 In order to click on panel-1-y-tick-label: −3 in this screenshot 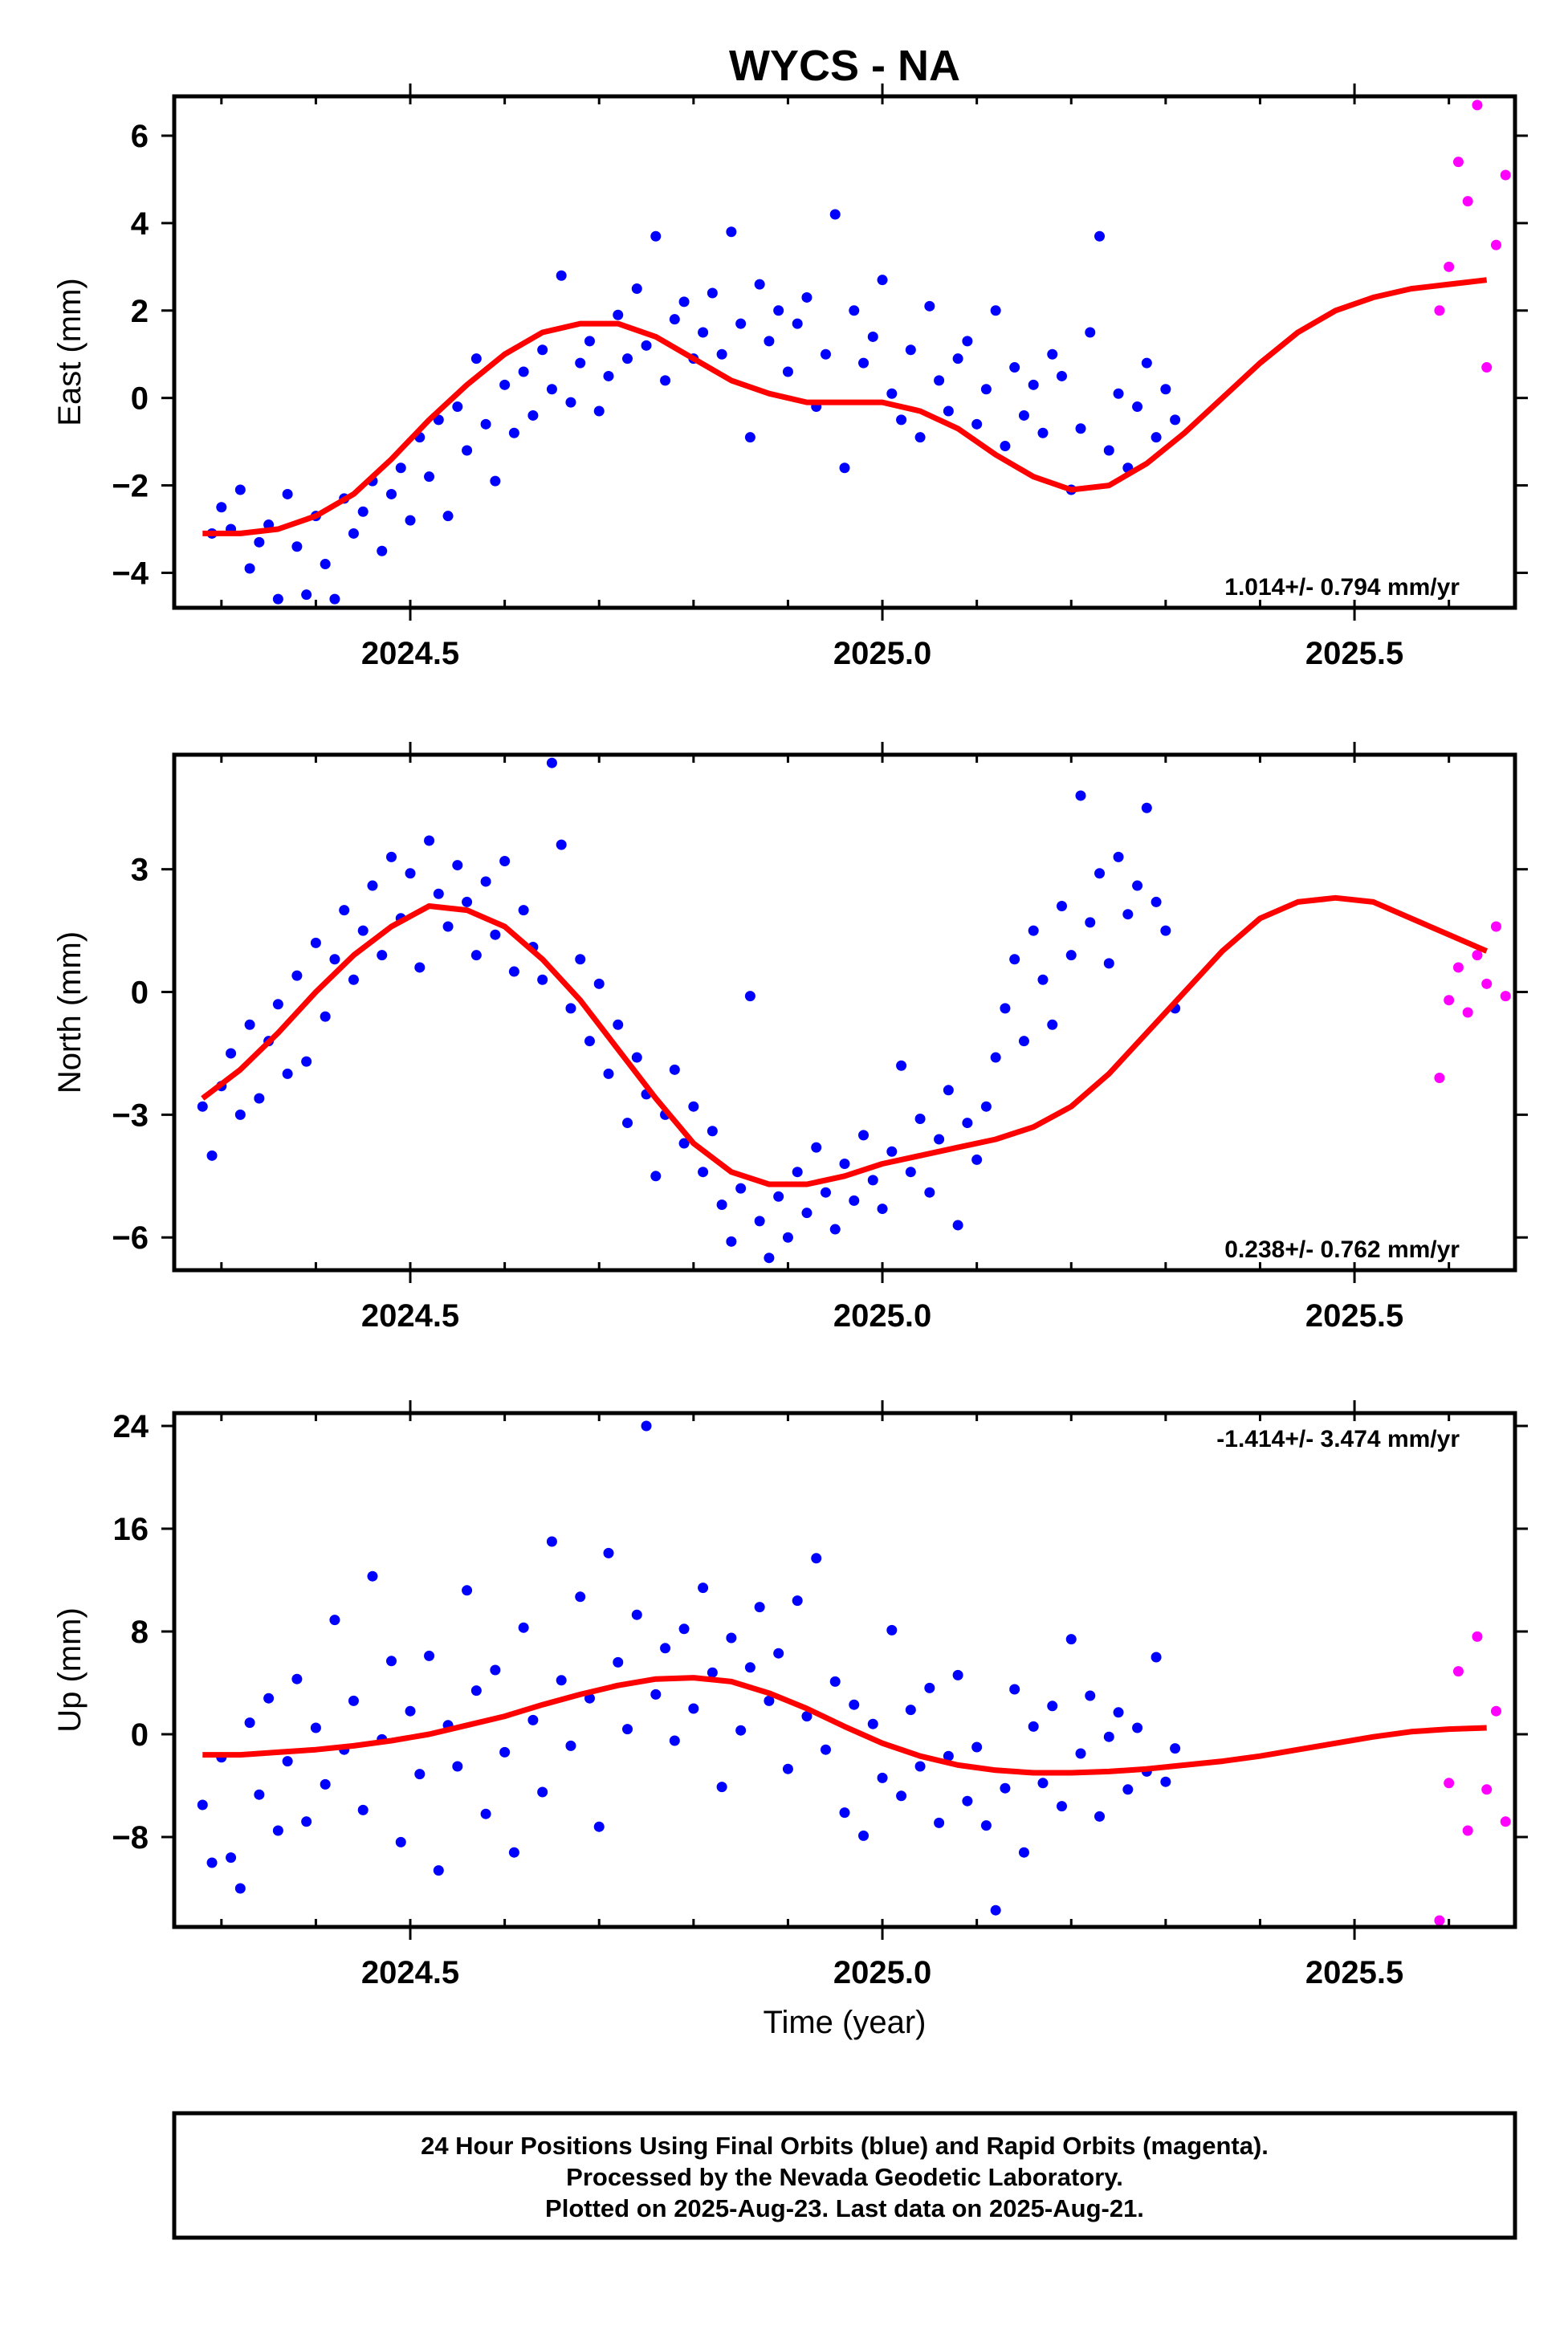, I will do `click(130, 1115)`.